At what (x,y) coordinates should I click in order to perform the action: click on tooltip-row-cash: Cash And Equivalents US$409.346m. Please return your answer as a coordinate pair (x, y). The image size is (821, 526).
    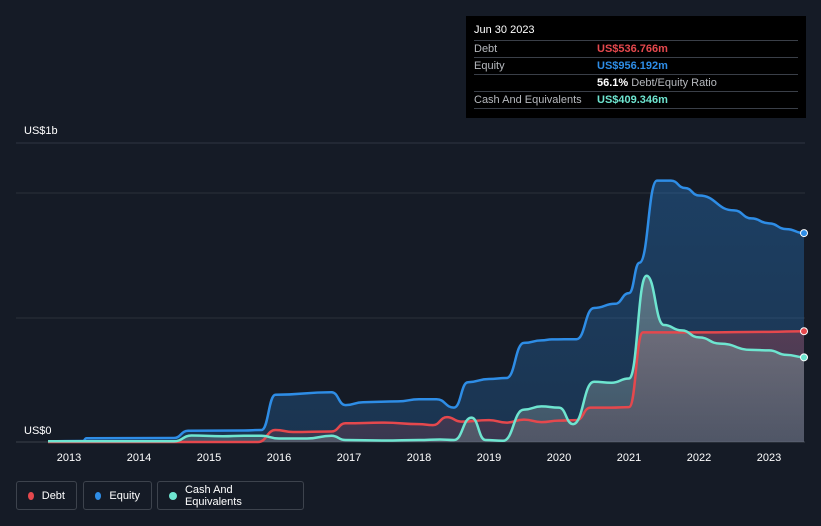
    Looking at the image, I should click on (636, 100).